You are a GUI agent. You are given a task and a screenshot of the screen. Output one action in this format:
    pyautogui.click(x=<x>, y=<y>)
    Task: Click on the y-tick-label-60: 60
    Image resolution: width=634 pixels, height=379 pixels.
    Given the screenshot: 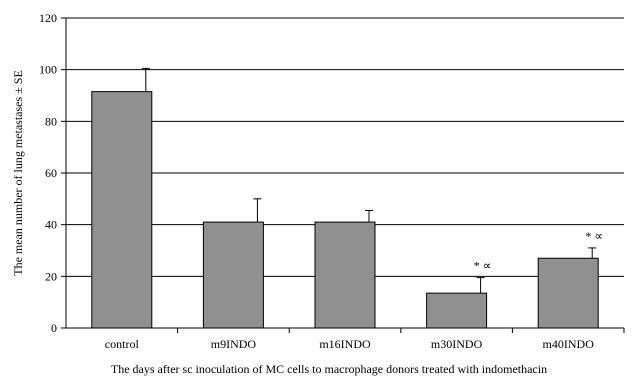 What is the action you would take?
    pyautogui.click(x=51, y=173)
    